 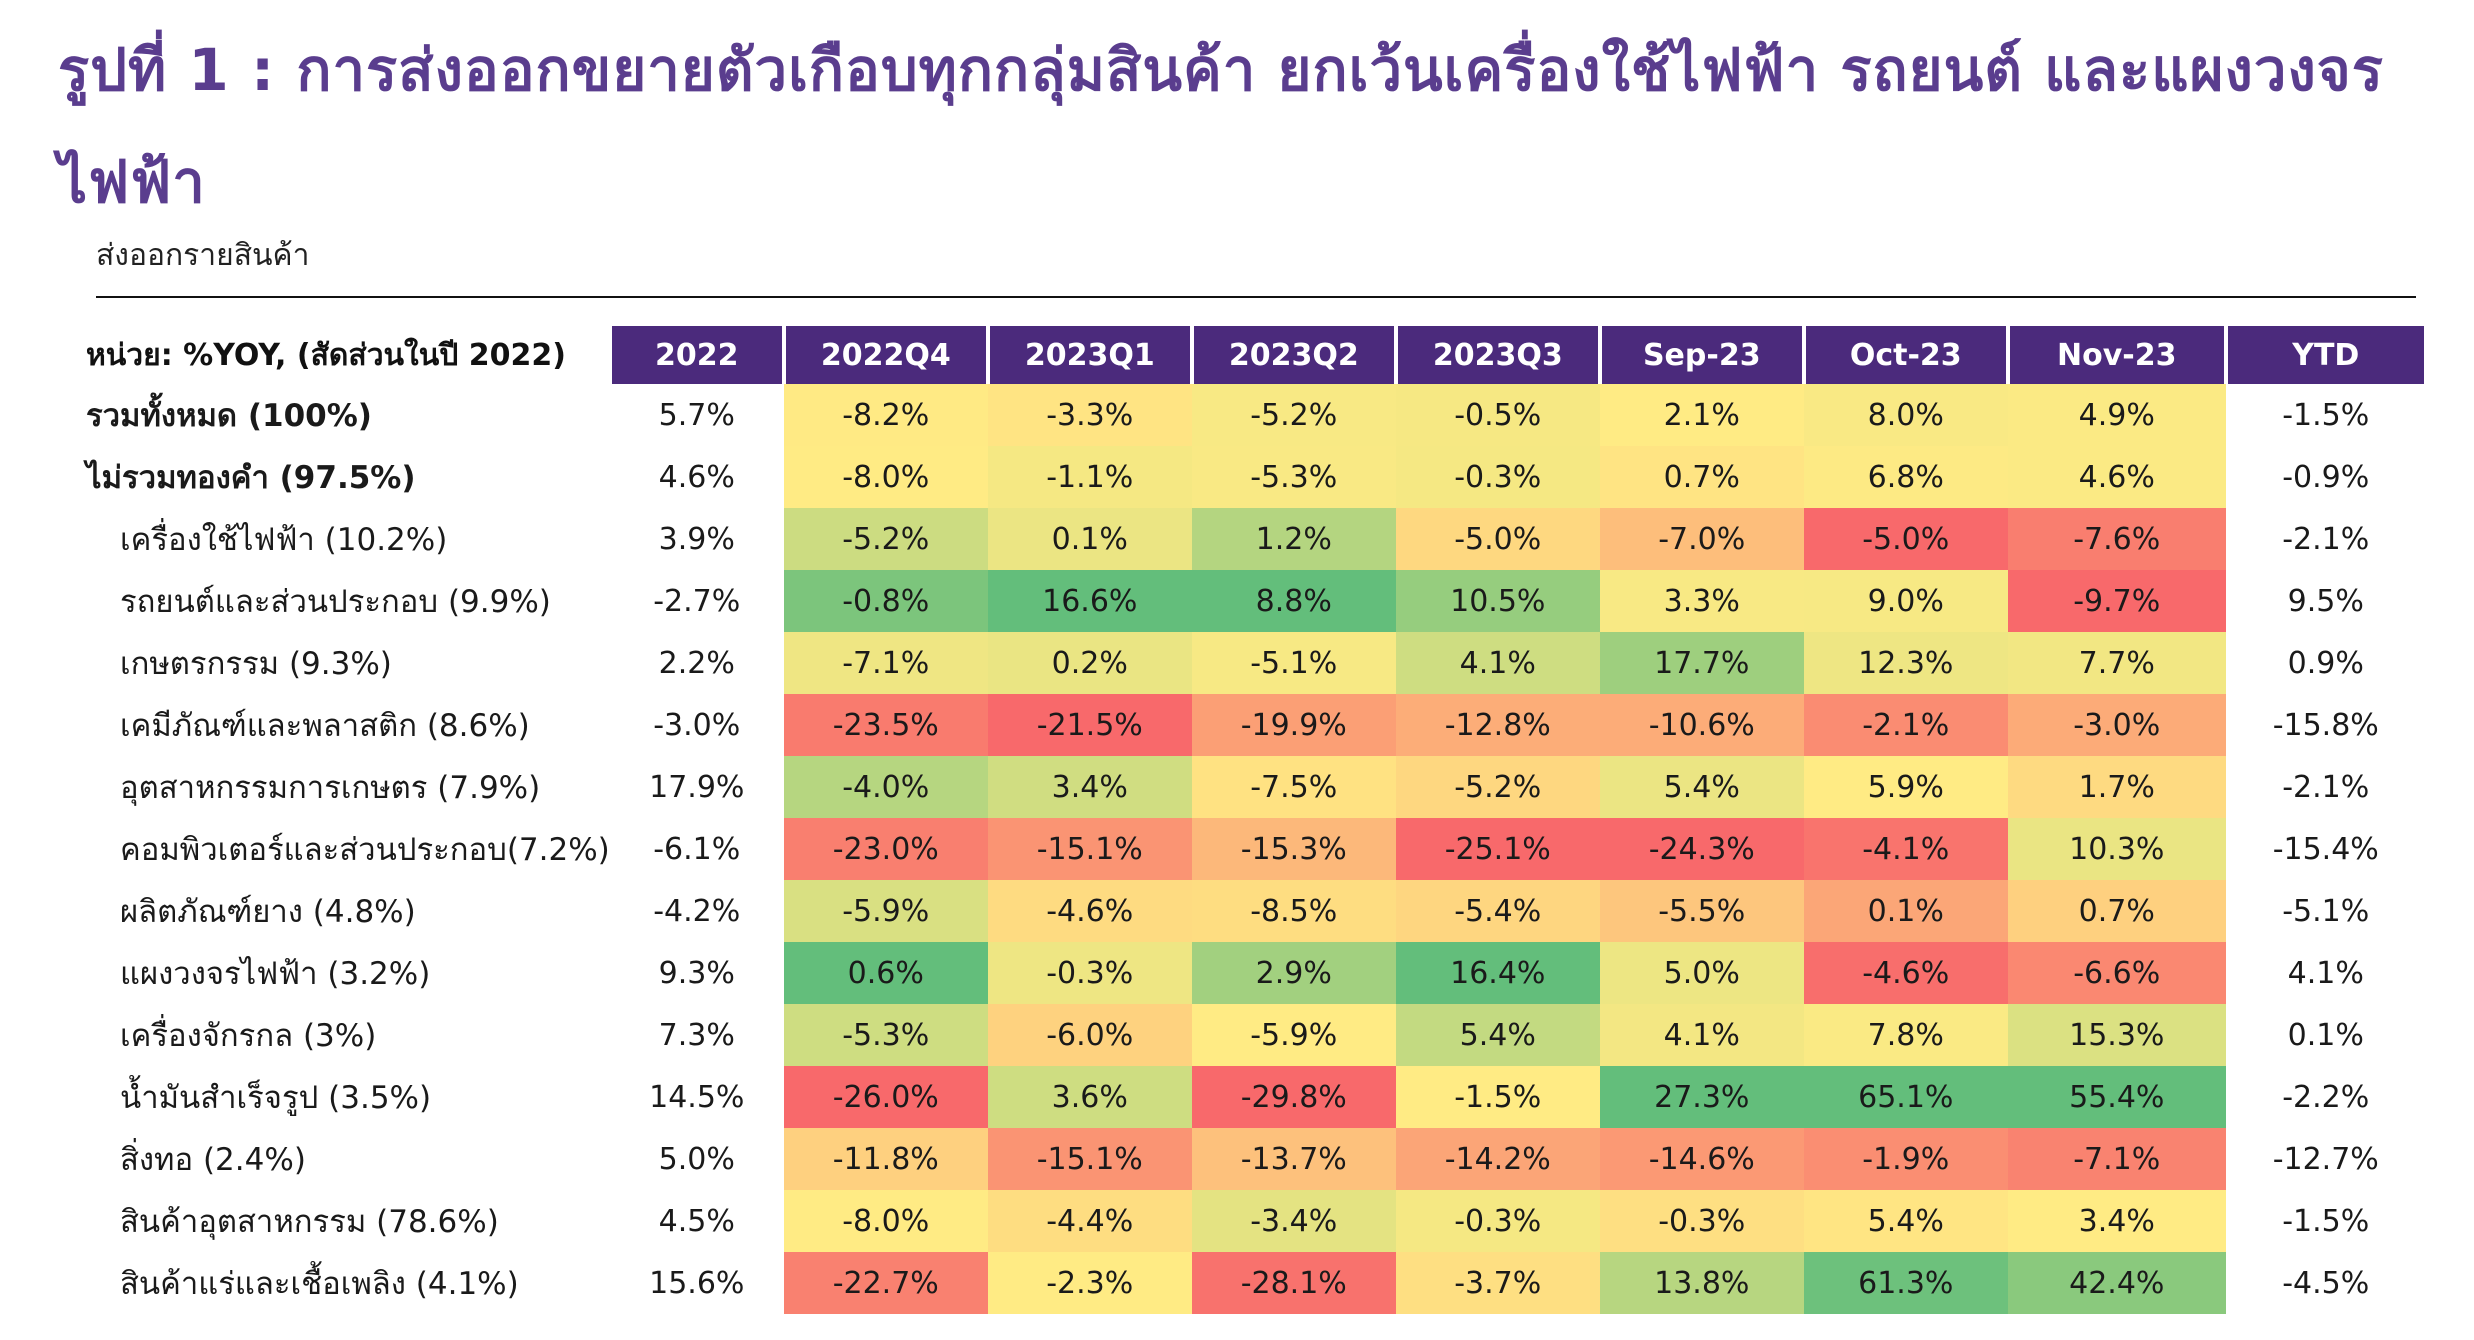 I want to click on heatmap-cell: 3.6%, so click(x=1089, y=1097).